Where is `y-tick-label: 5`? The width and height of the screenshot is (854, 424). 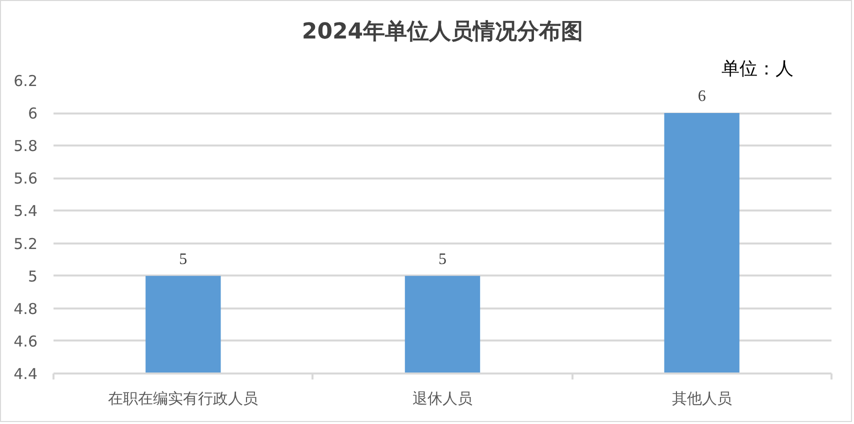 y-tick-label: 5 is located at coordinates (33, 276).